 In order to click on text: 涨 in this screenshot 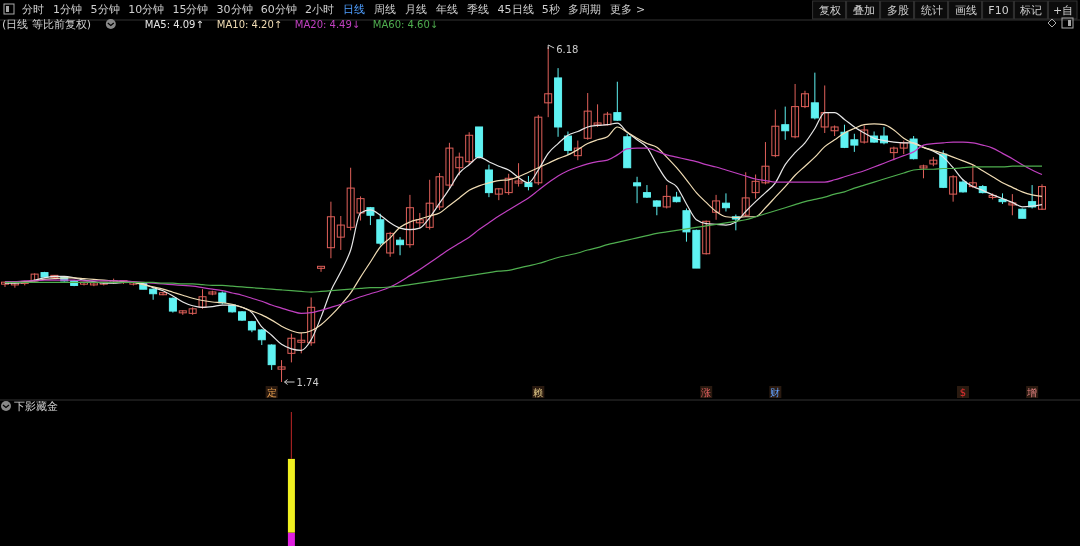, I will do `click(706, 392)`.